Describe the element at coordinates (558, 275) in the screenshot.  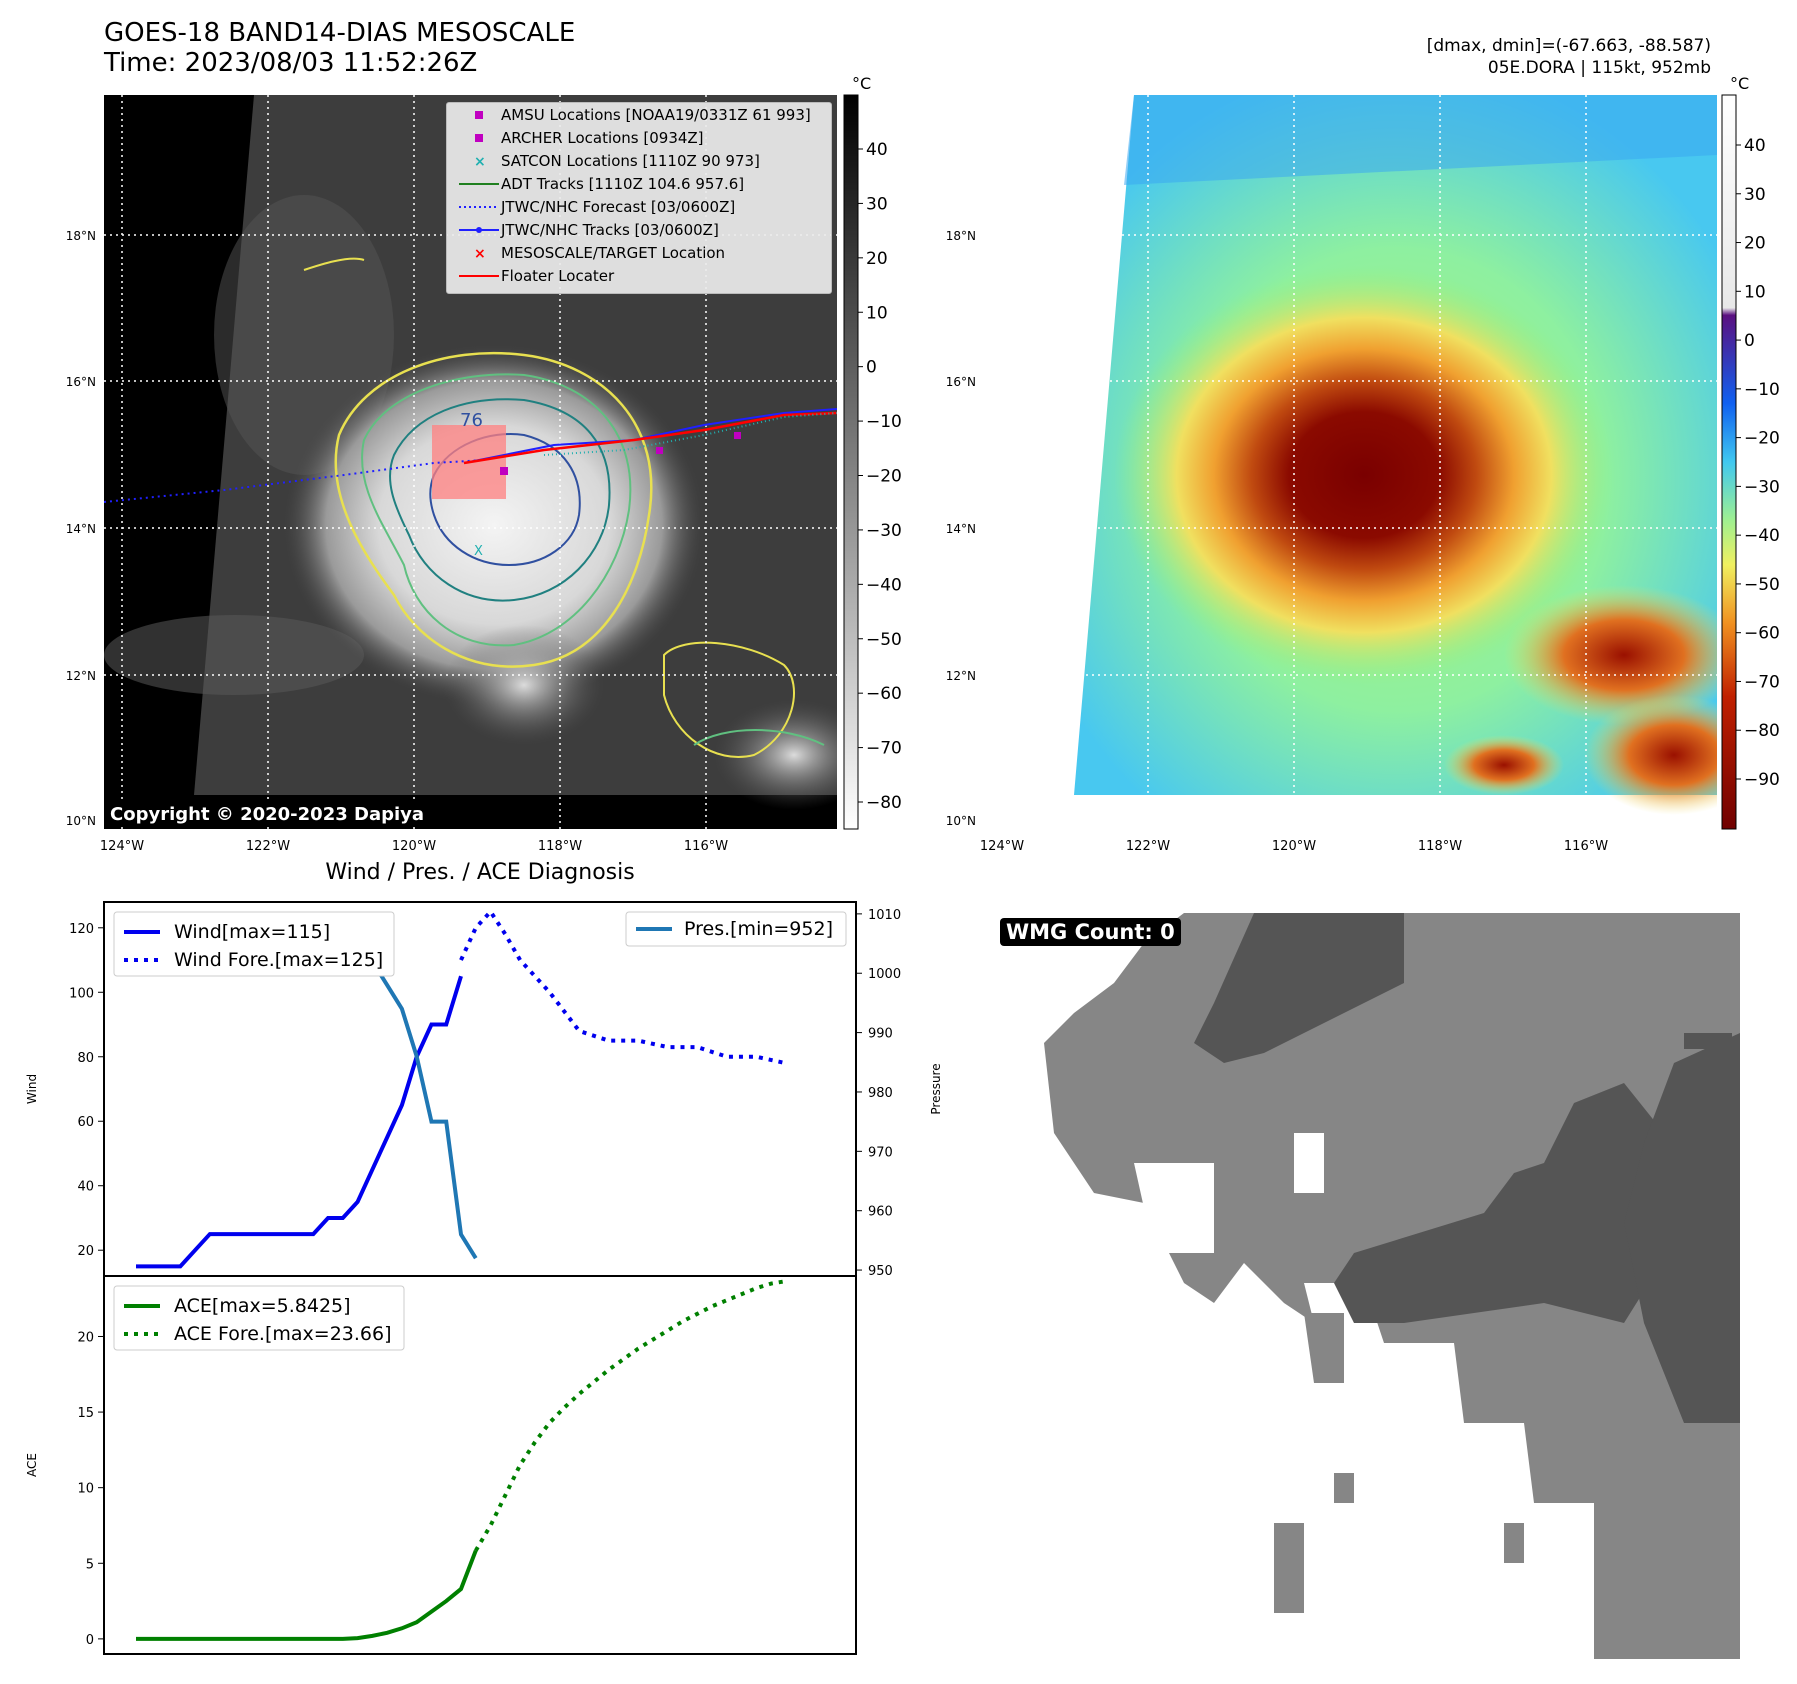
I see `legend-label: Floater Locater` at that location.